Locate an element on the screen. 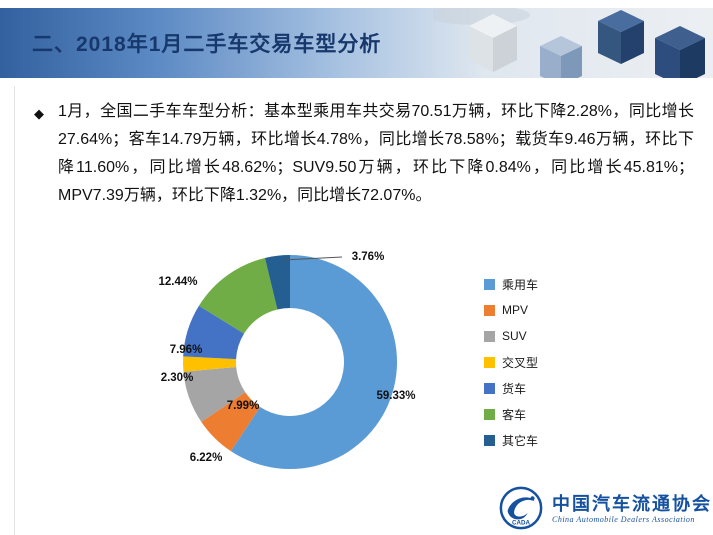  slide-header: 二、2018年1月二手车交易车型分析 is located at coordinates (356, 43).